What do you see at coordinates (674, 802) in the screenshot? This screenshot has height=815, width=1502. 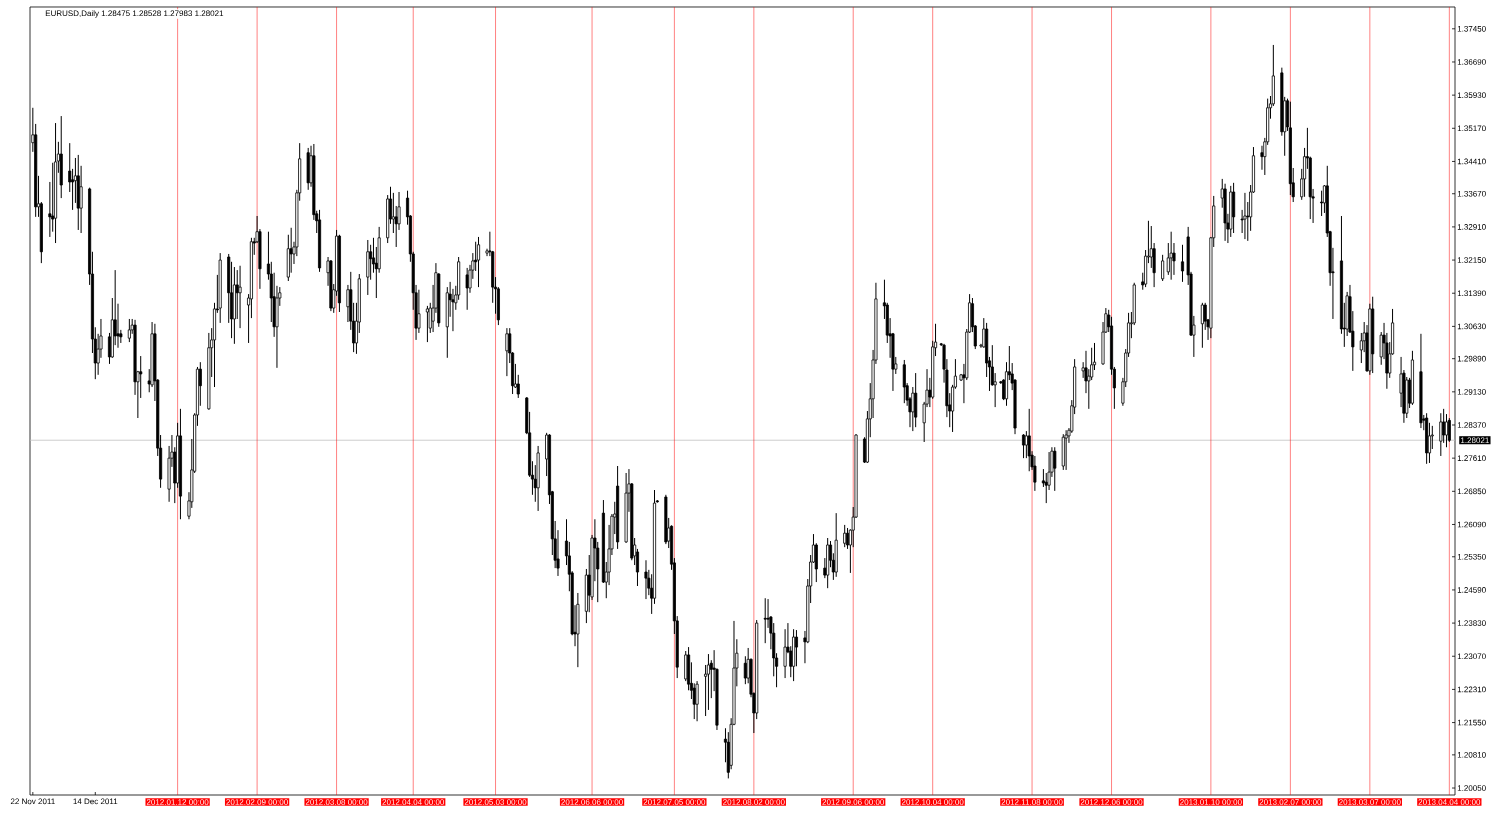 I see `ref-line-label: 2012.07.05 00:00` at bounding box center [674, 802].